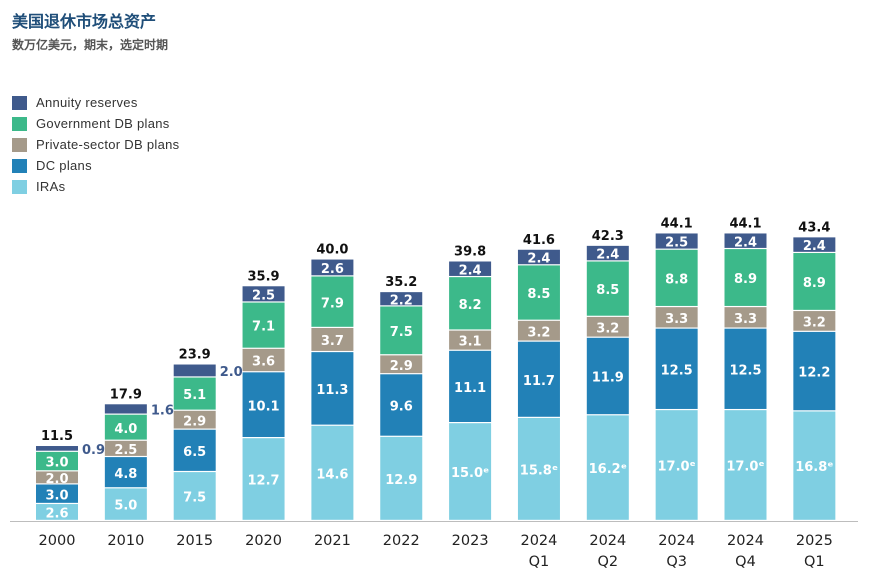 The height and width of the screenshot is (579, 880). Describe the element at coordinates (401, 300) in the screenshot. I see `bar-value-label-annuity-reserves: 2.2` at that location.